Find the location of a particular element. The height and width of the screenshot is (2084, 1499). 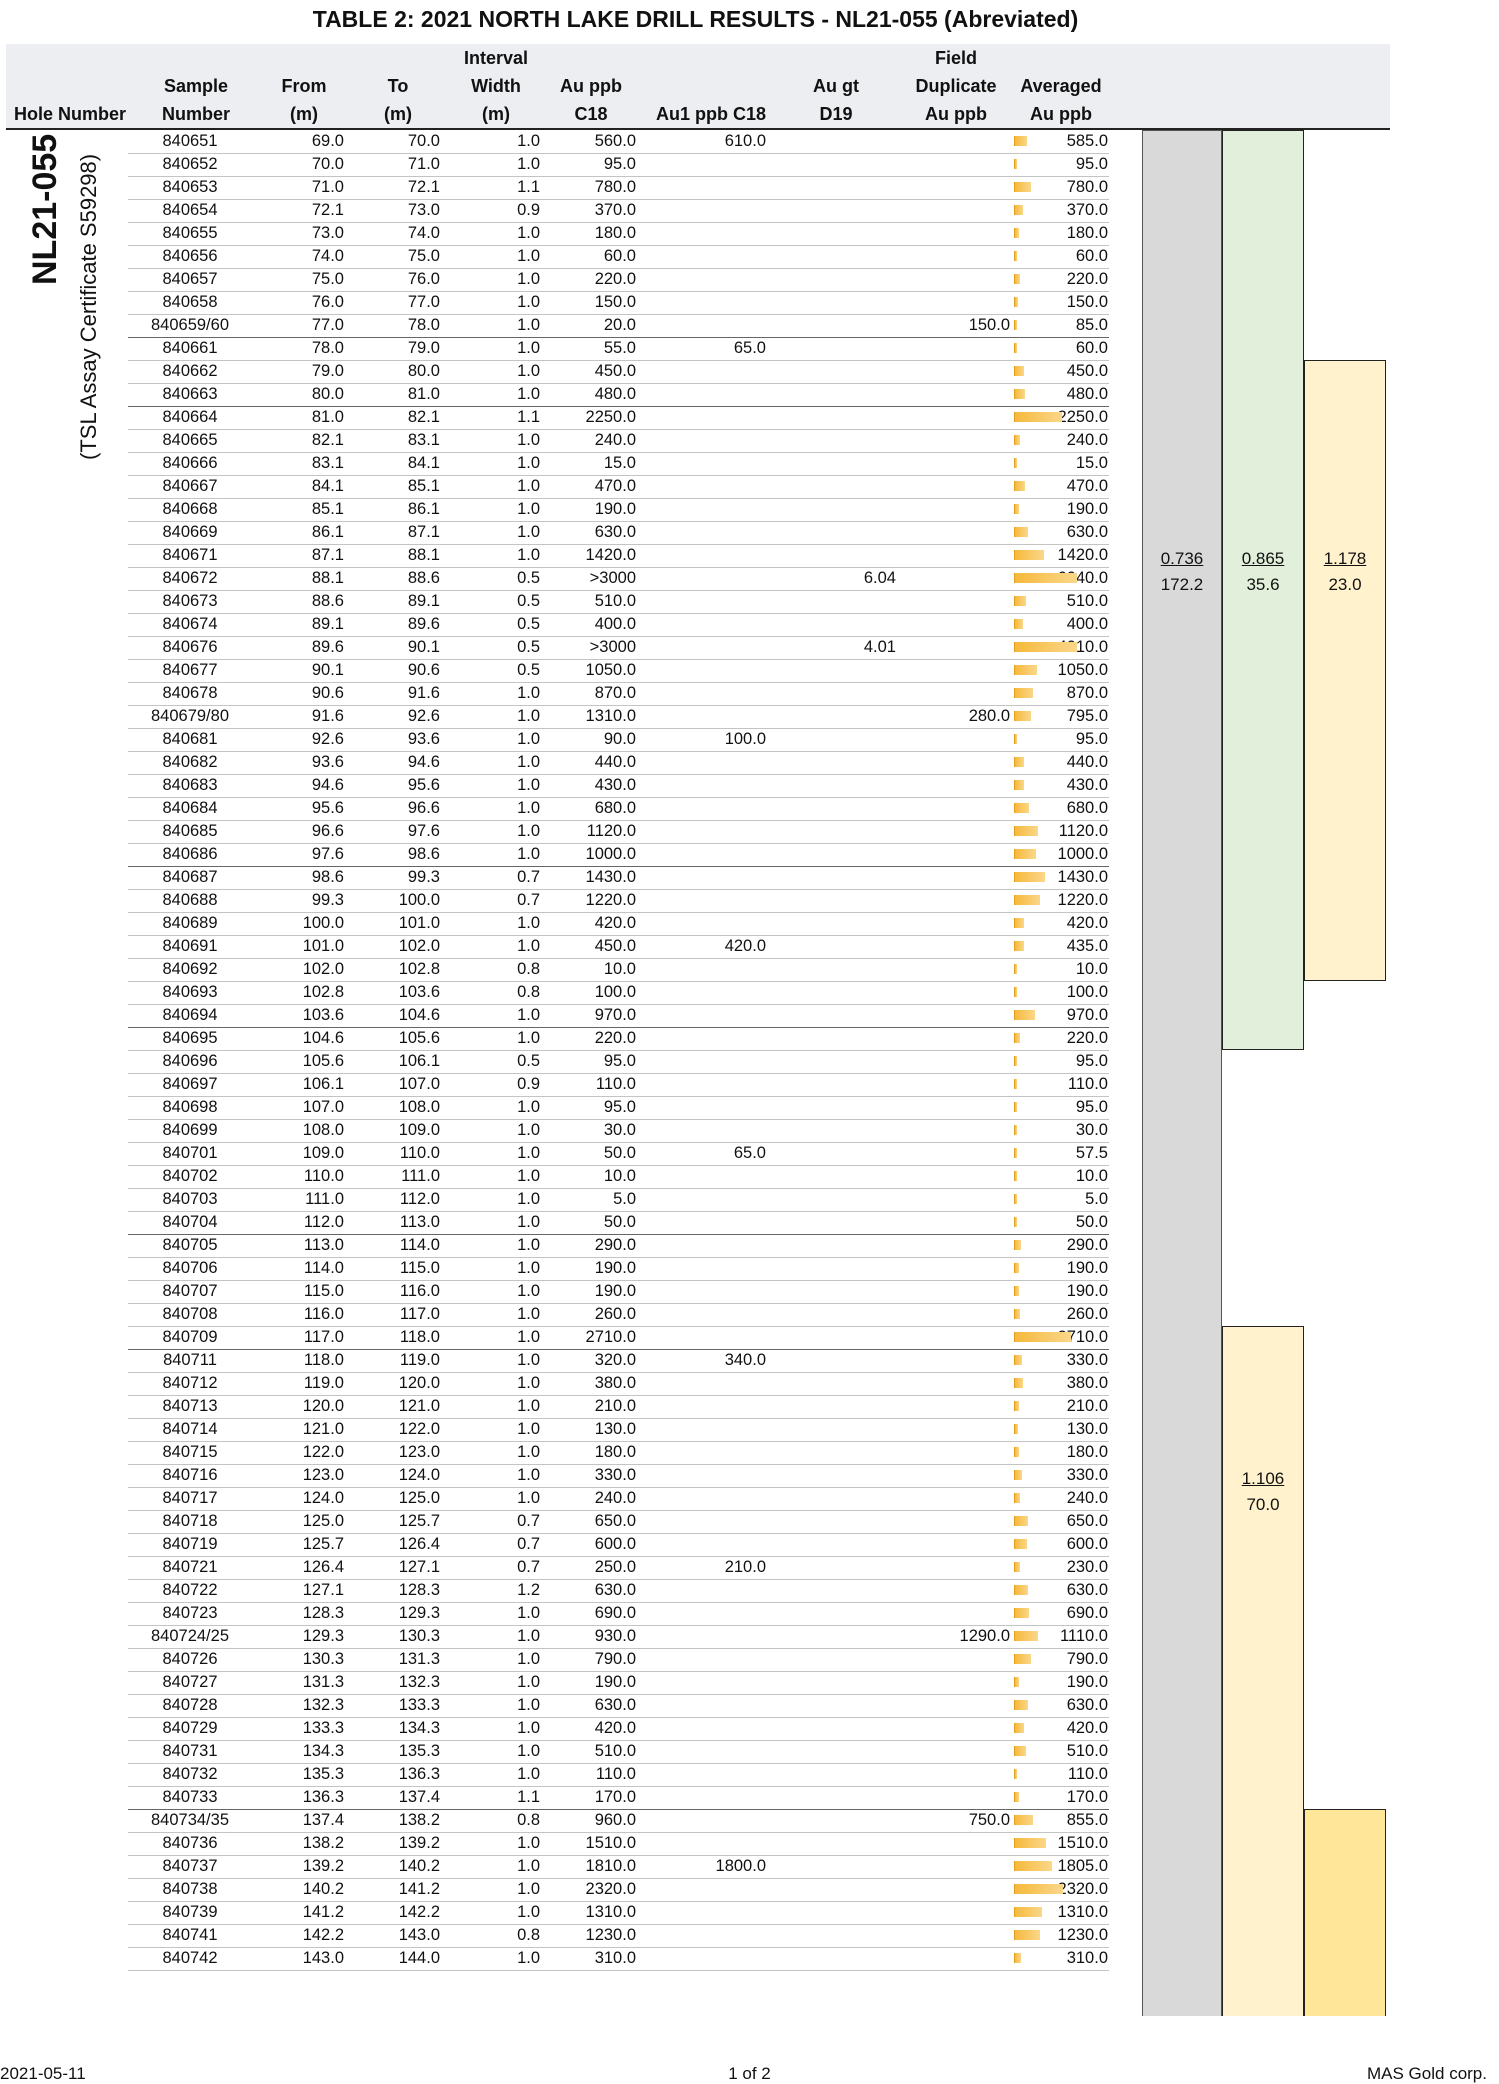

cell-averaged: 85.0 is located at coordinates (1091, 325).